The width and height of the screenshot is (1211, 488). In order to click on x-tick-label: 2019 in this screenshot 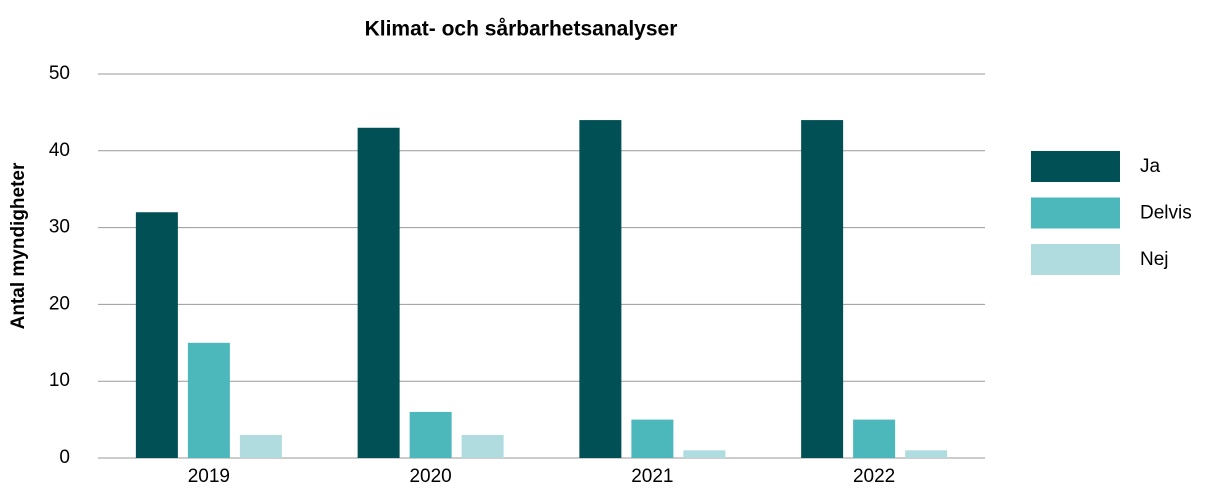, I will do `click(209, 476)`.